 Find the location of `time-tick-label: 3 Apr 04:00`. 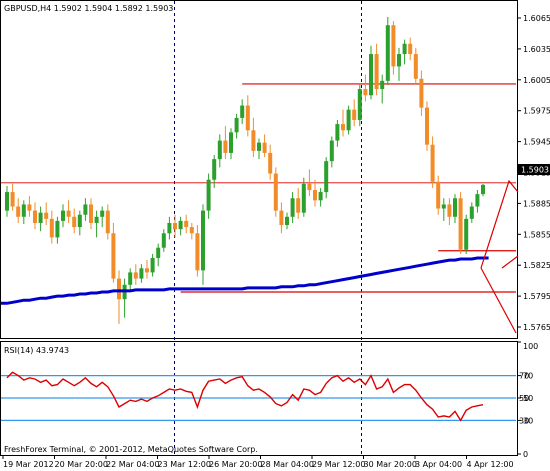

time-tick-label: 3 Apr 04:00 is located at coordinates (438, 464).